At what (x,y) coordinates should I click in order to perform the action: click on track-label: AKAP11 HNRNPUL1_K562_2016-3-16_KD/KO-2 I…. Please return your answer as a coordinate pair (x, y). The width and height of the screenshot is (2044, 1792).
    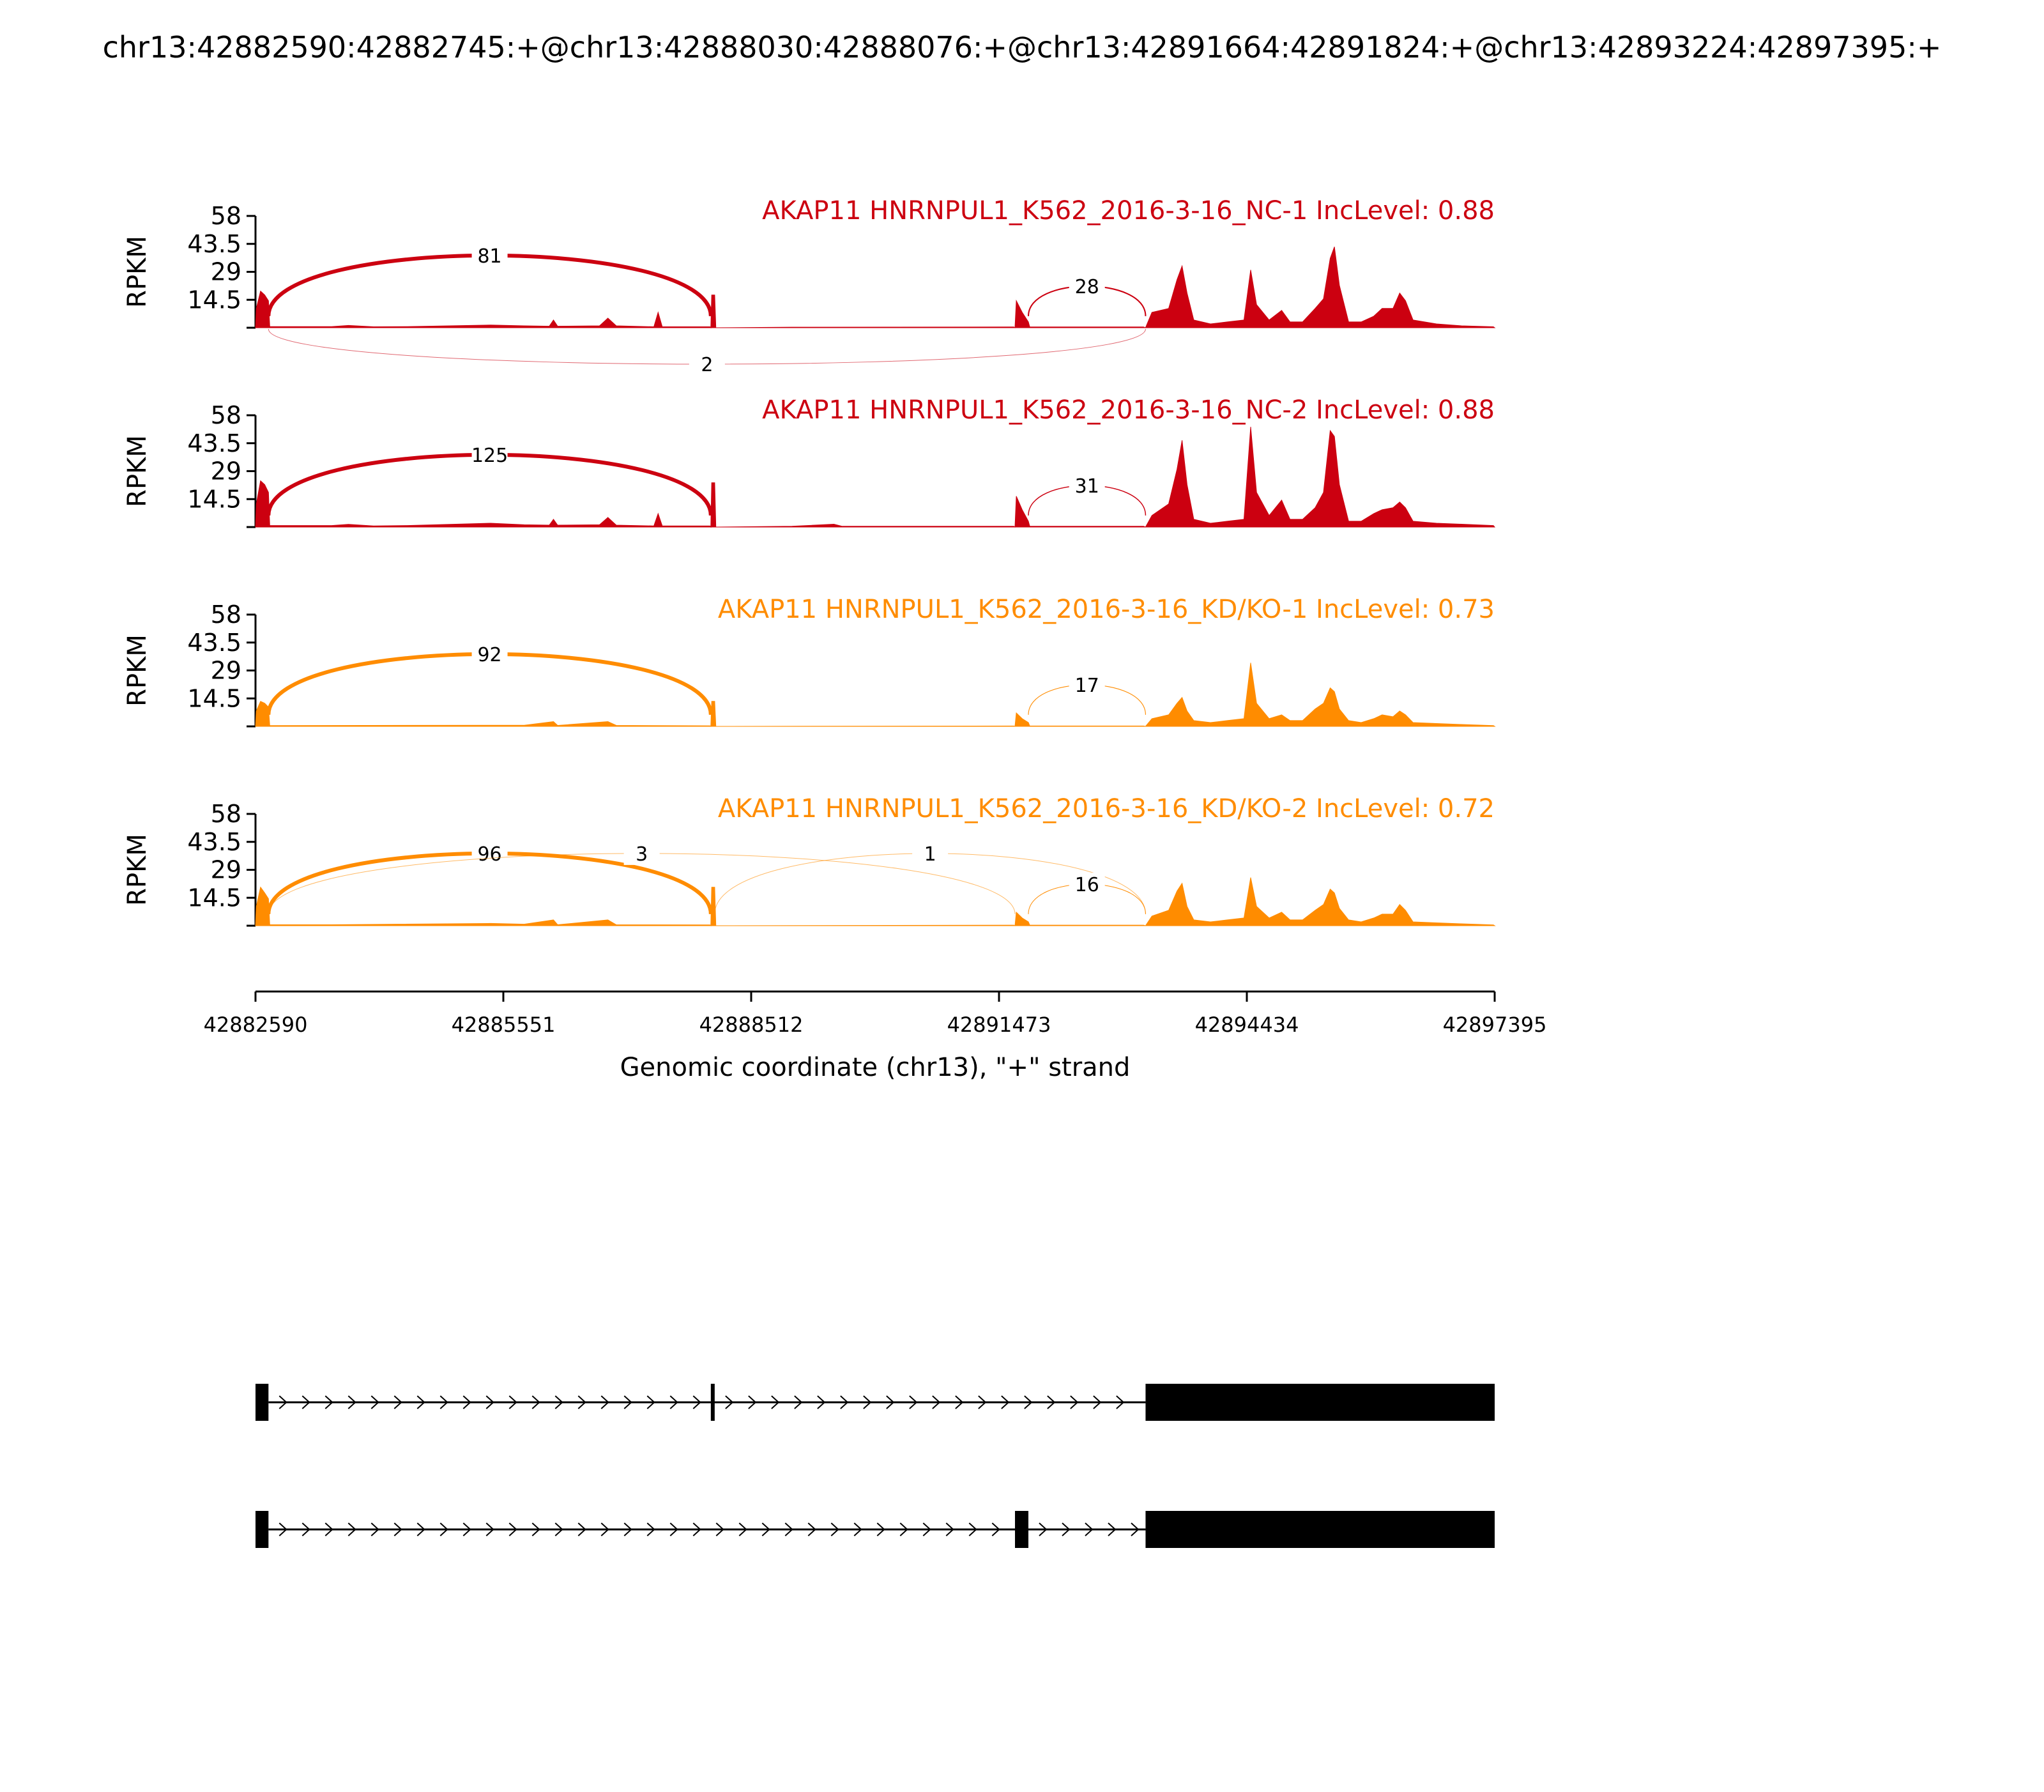
    Looking at the image, I should click on (1106, 809).